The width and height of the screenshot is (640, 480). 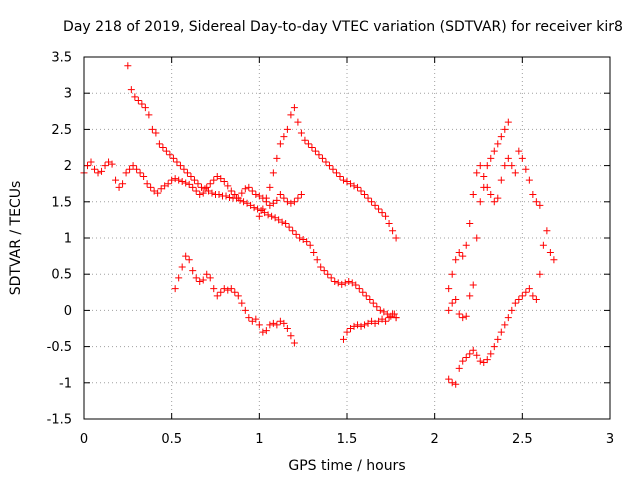 What do you see at coordinates (68, 311) in the screenshot?
I see `y-tick-label: 0` at bounding box center [68, 311].